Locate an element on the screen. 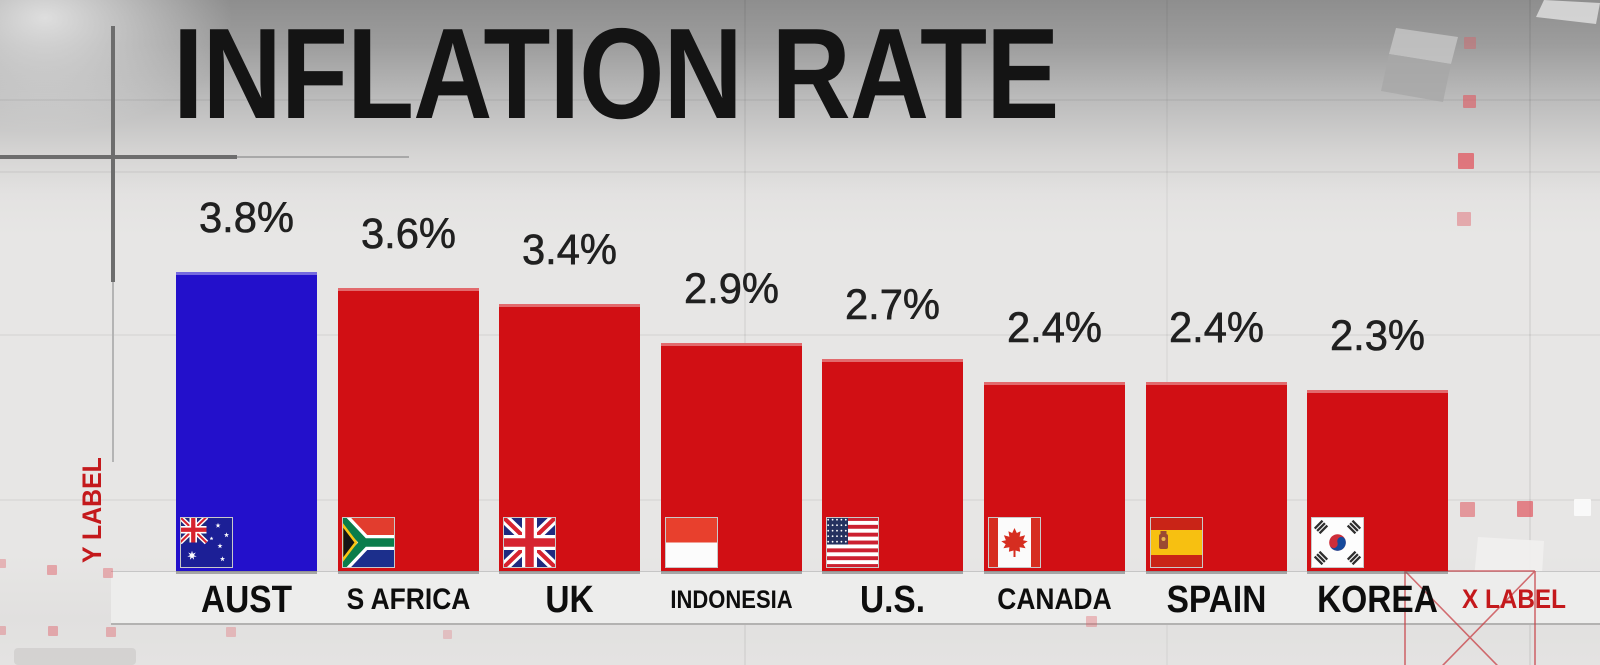 The image size is (1600, 665). bar-value-label: 2.3% is located at coordinates (1377, 336).